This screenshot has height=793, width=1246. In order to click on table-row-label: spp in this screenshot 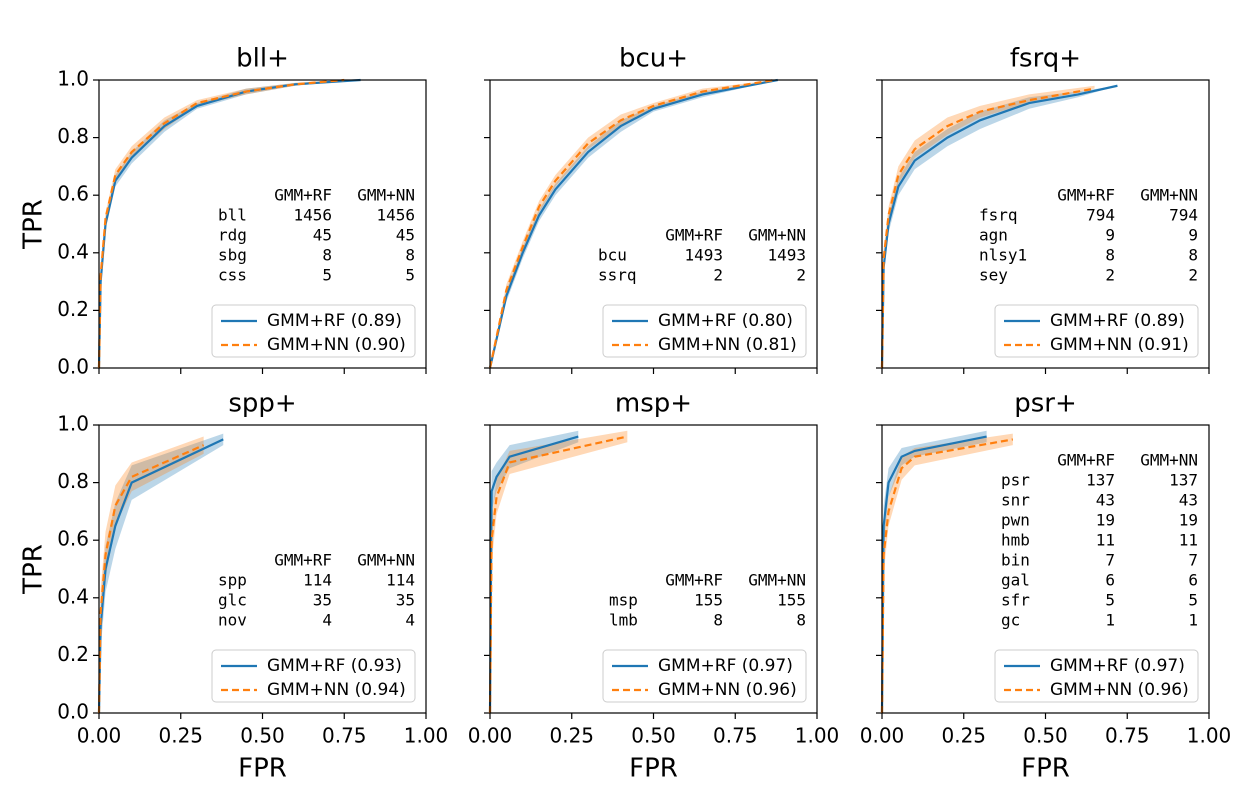, I will do `click(232, 580)`.